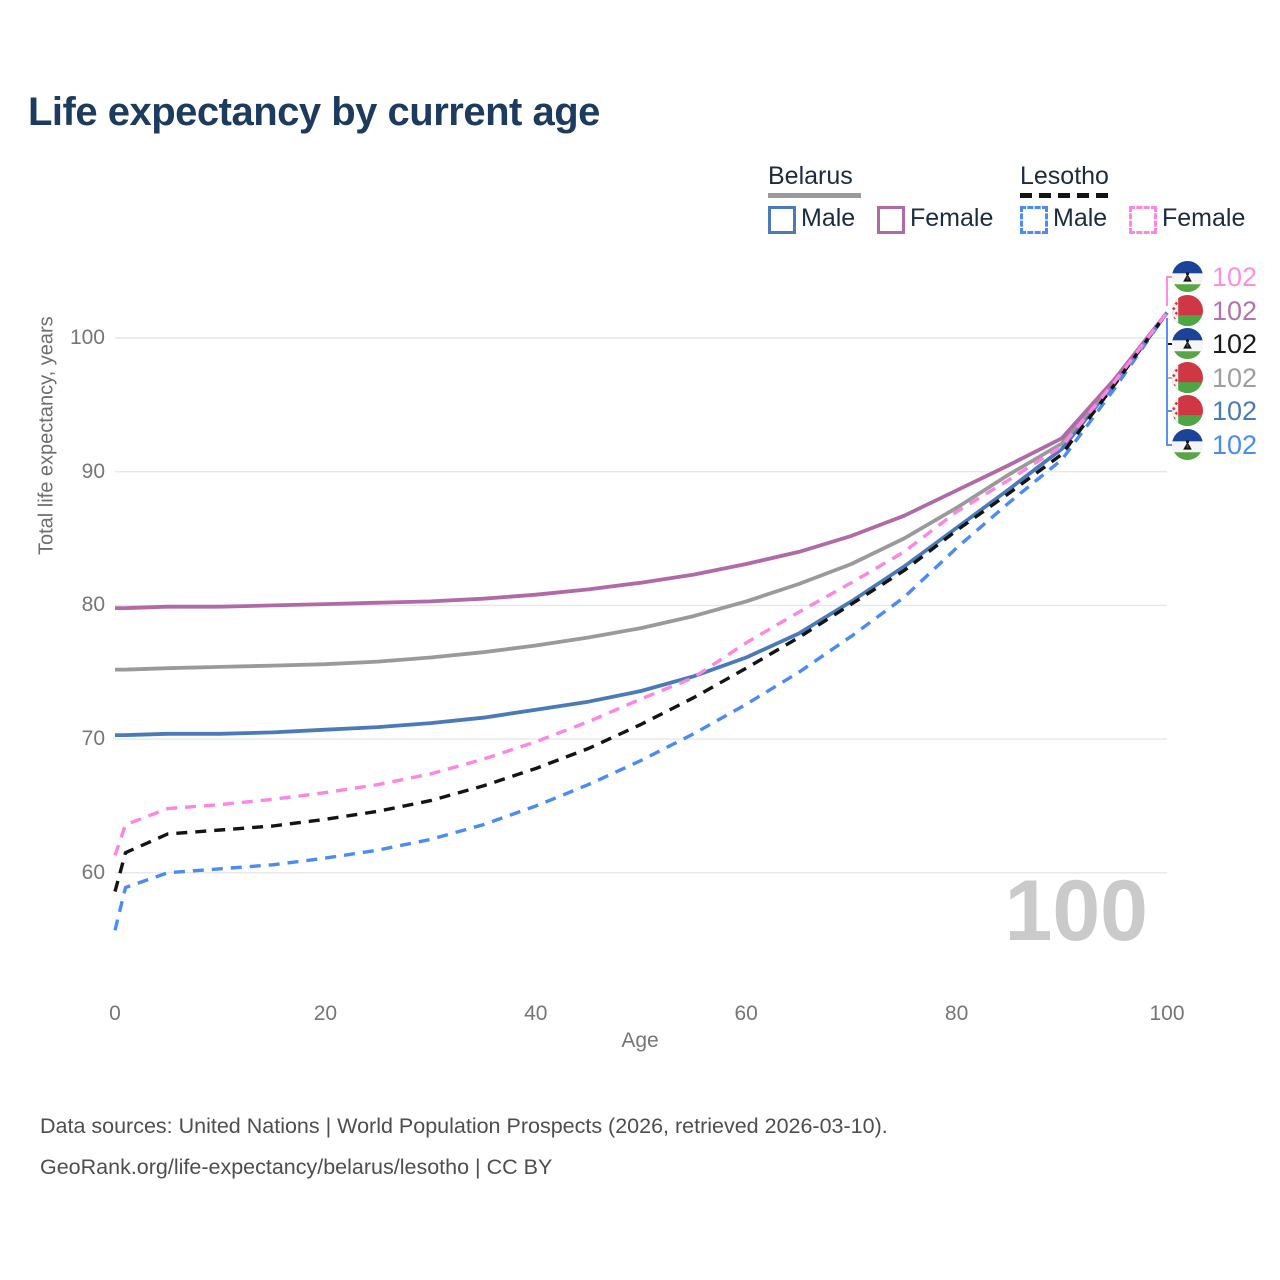  I want to click on end-label-lesotho: 102, so click(1214, 343).